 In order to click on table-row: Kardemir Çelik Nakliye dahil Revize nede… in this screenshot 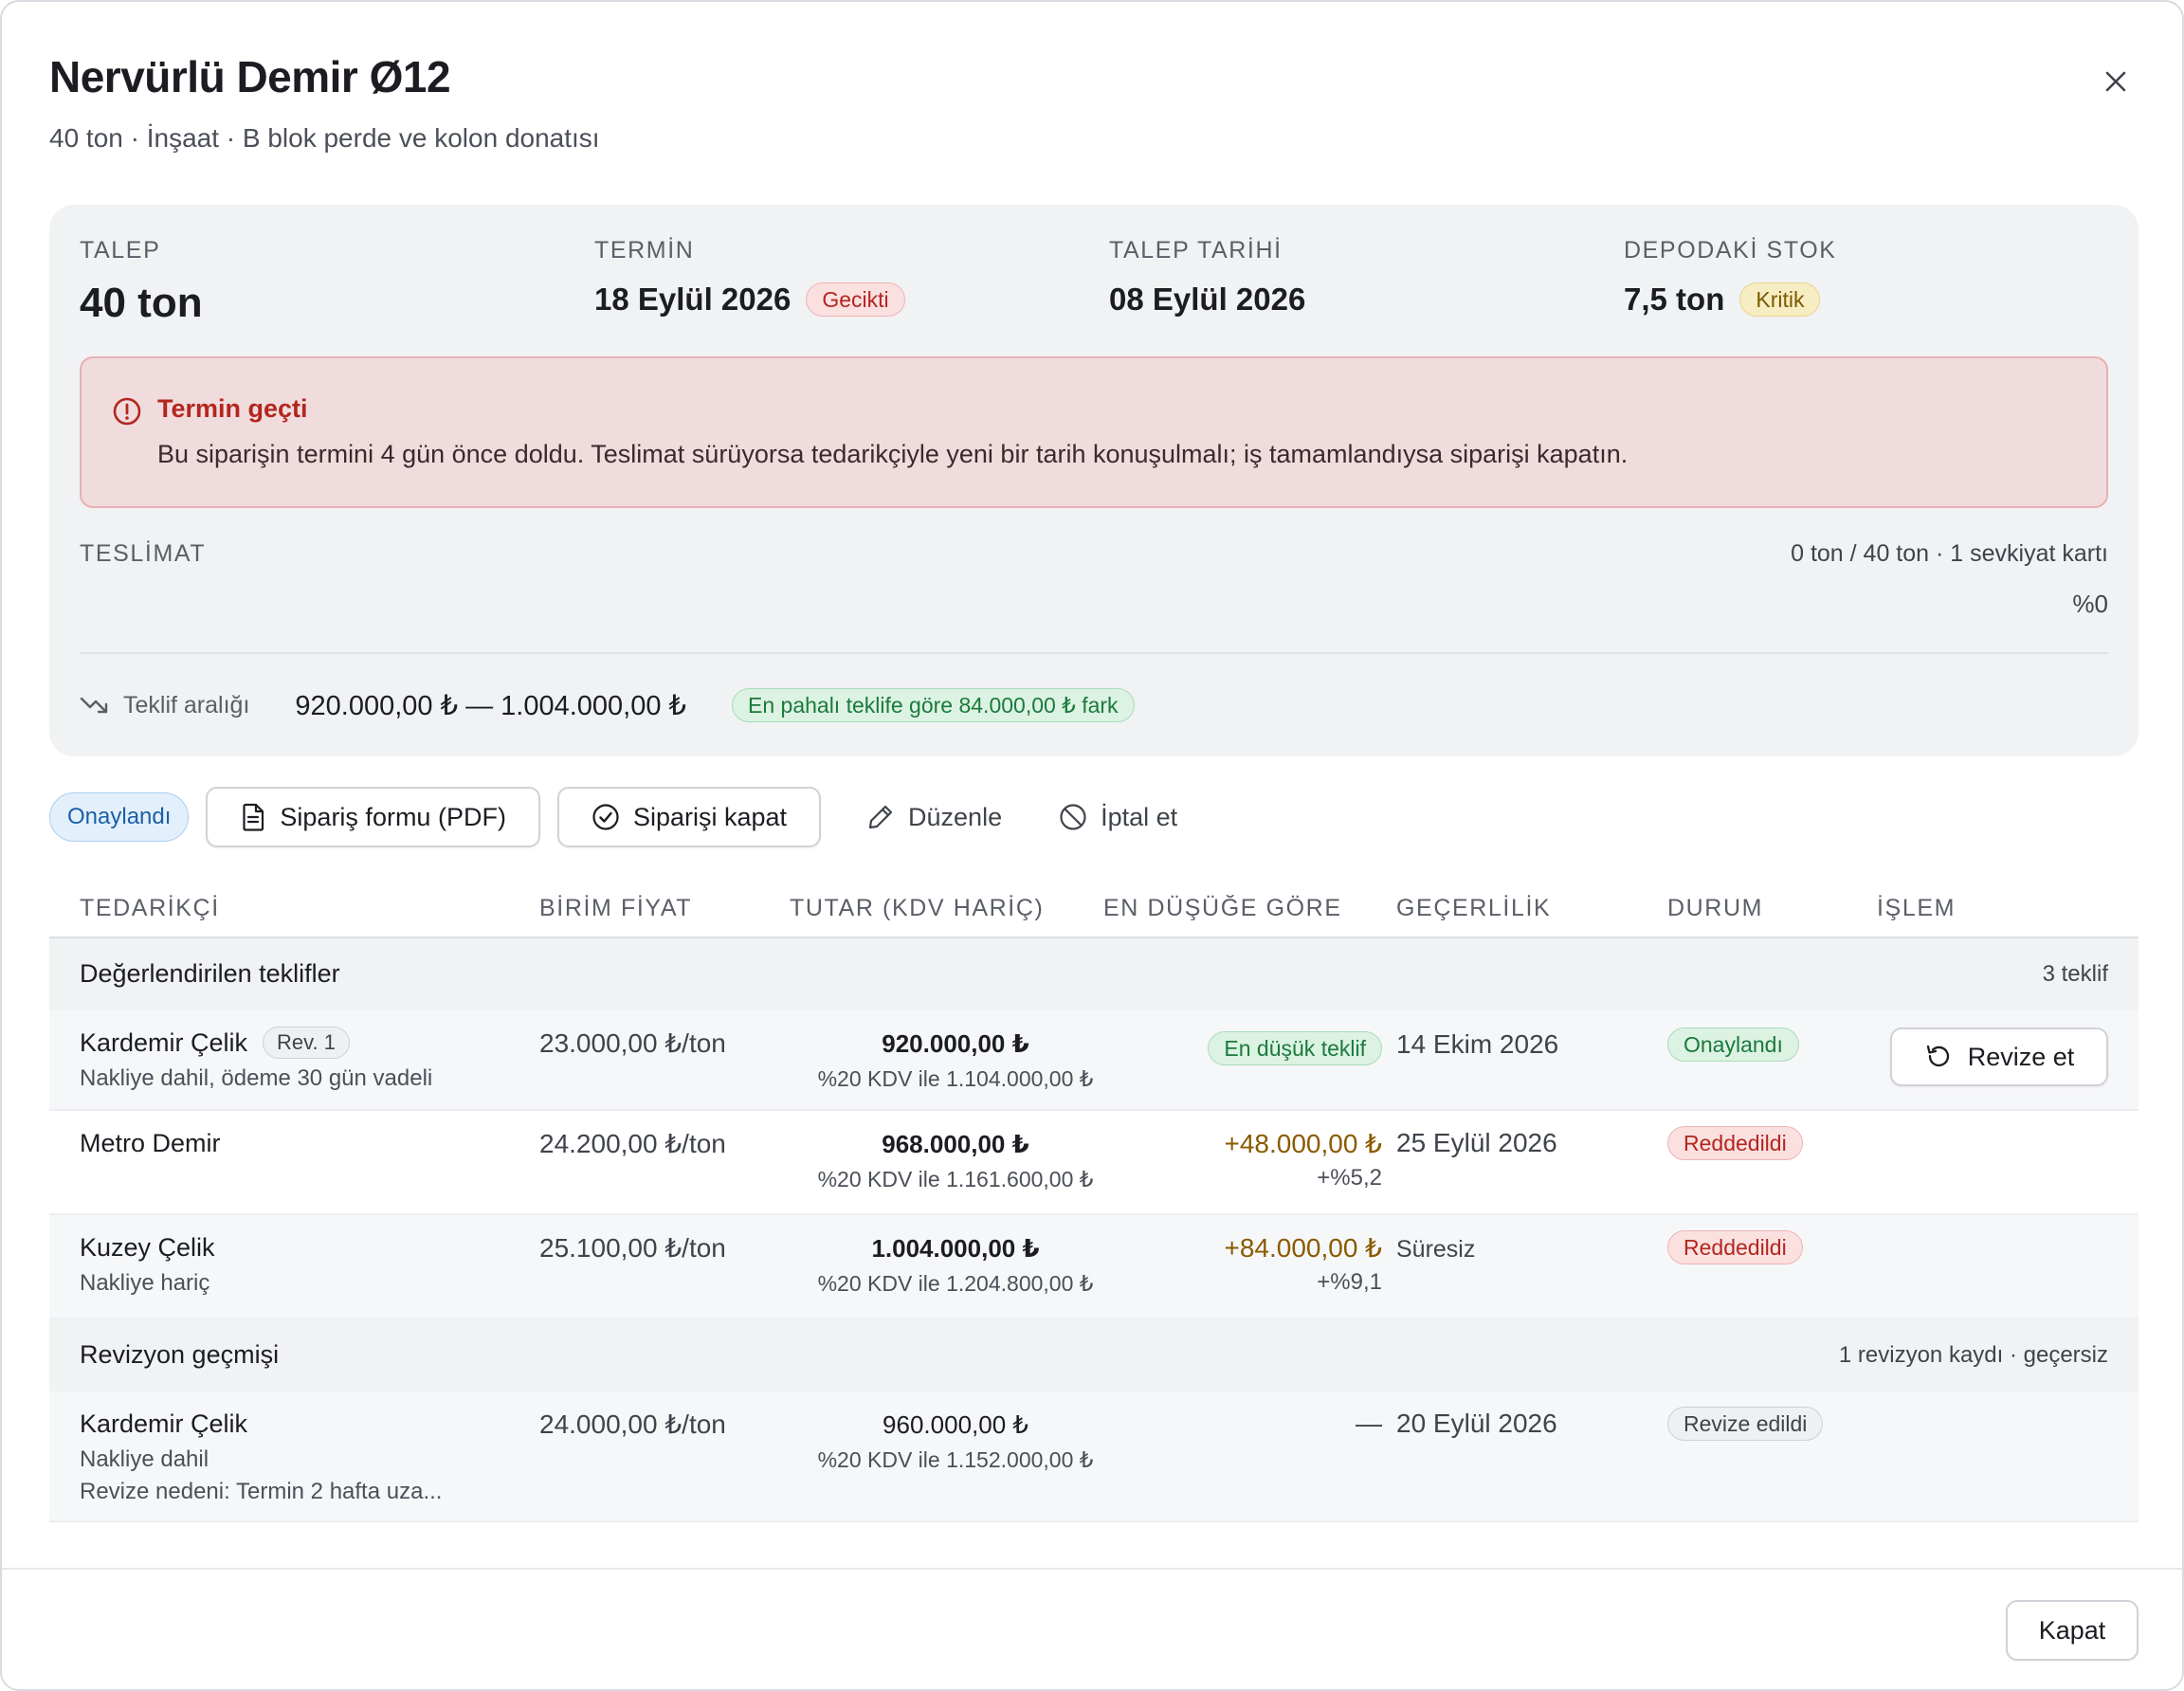, I will do `click(1093, 1456)`.